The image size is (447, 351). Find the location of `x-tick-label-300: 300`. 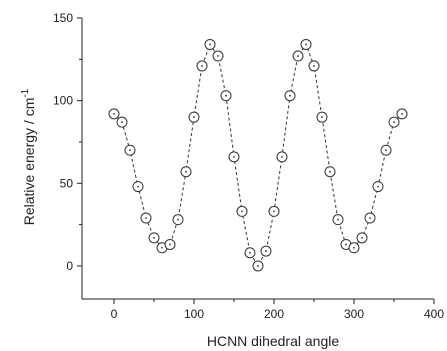

x-tick-label-300: 300 is located at coordinates (354, 314).